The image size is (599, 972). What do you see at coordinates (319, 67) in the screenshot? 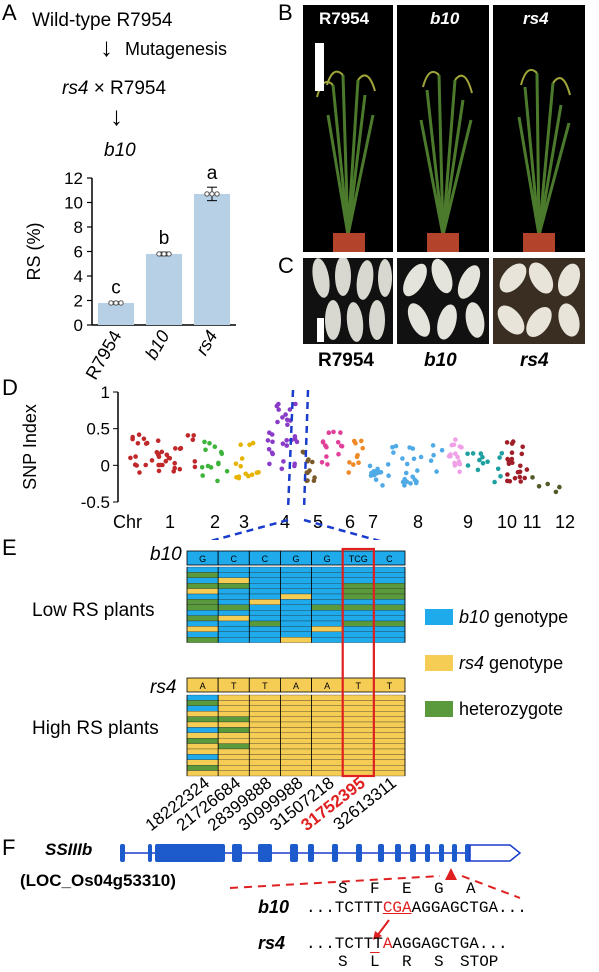
I see `scale-bar` at bounding box center [319, 67].